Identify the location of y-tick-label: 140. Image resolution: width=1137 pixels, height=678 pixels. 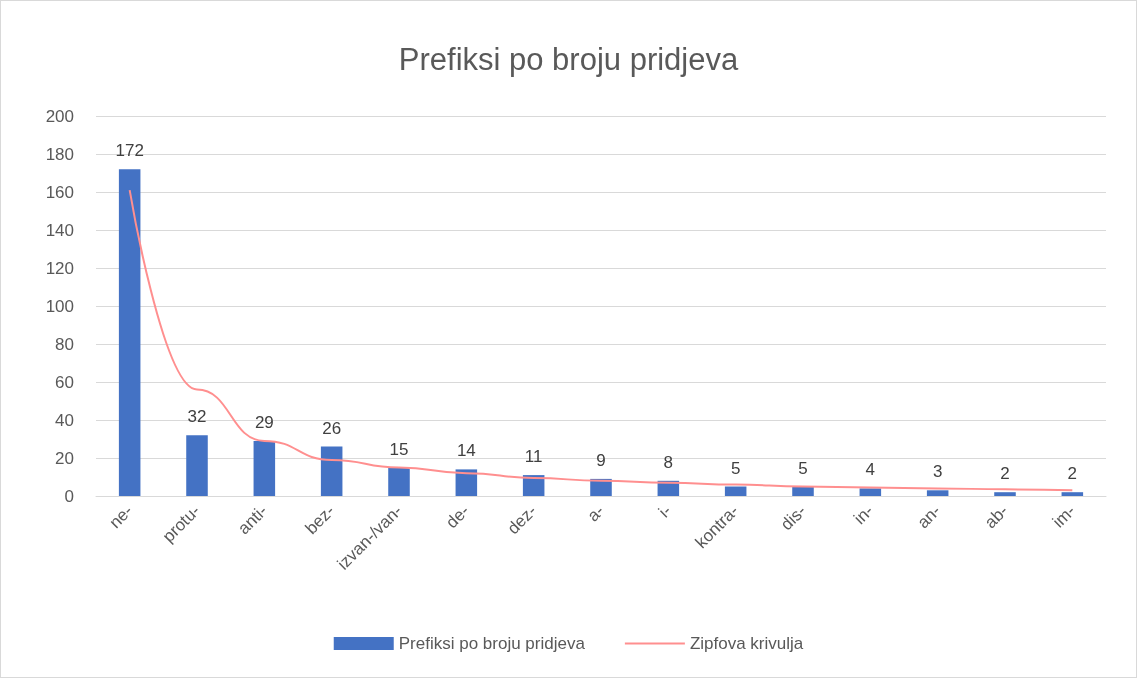
(59, 230).